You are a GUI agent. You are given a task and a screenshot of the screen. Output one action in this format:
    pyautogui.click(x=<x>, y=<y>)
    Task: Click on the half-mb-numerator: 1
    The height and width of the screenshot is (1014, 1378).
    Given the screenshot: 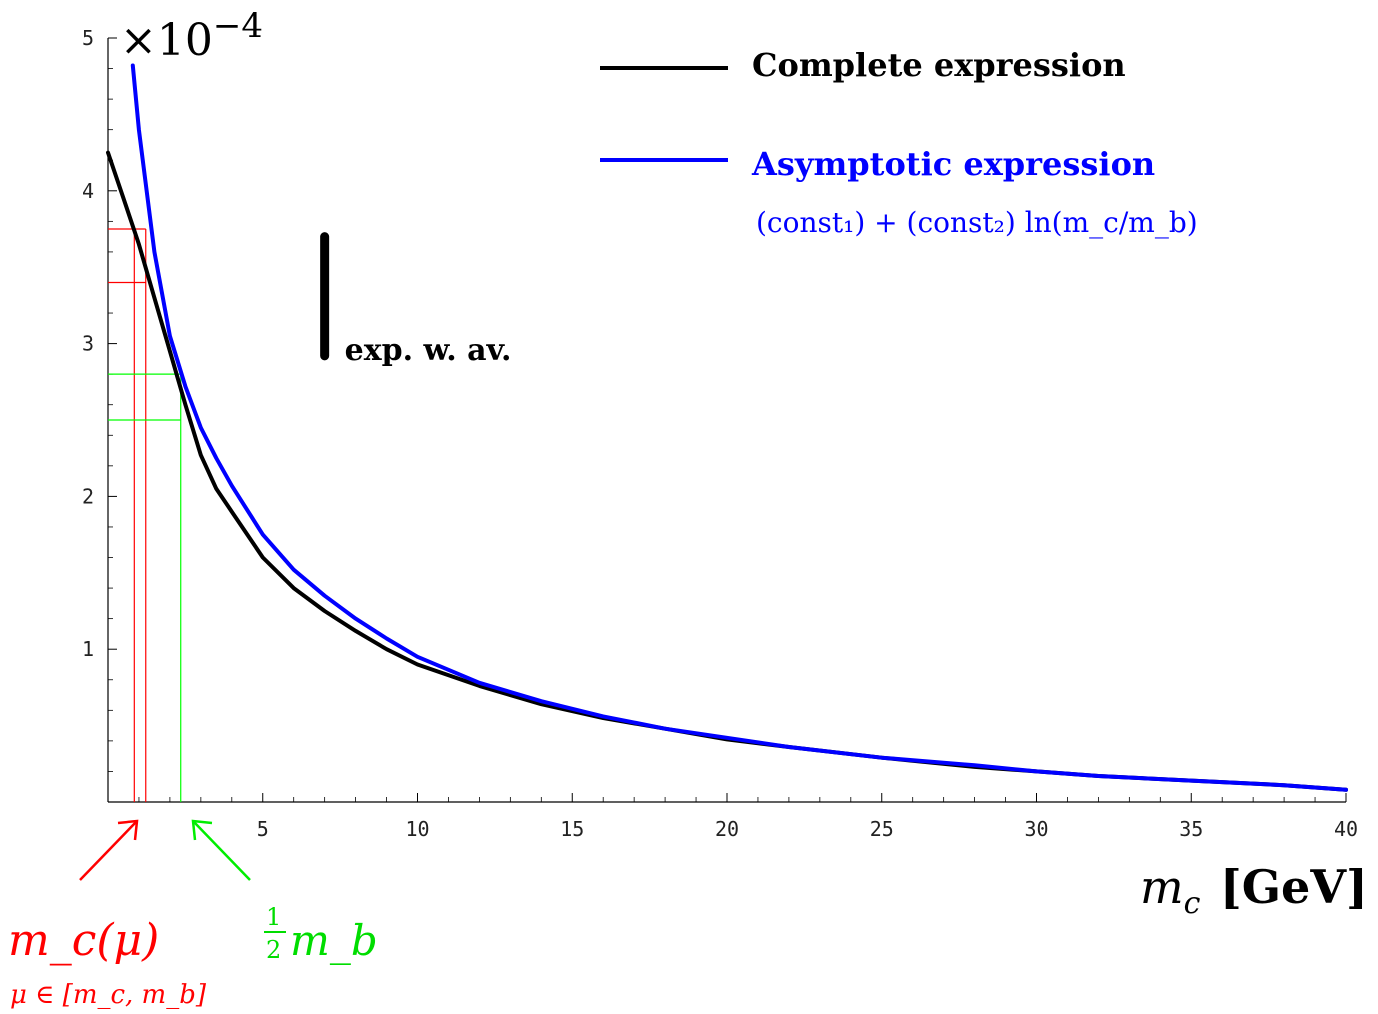 What is the action you would take?
    pyautogui.click(x=273, y=917)
    